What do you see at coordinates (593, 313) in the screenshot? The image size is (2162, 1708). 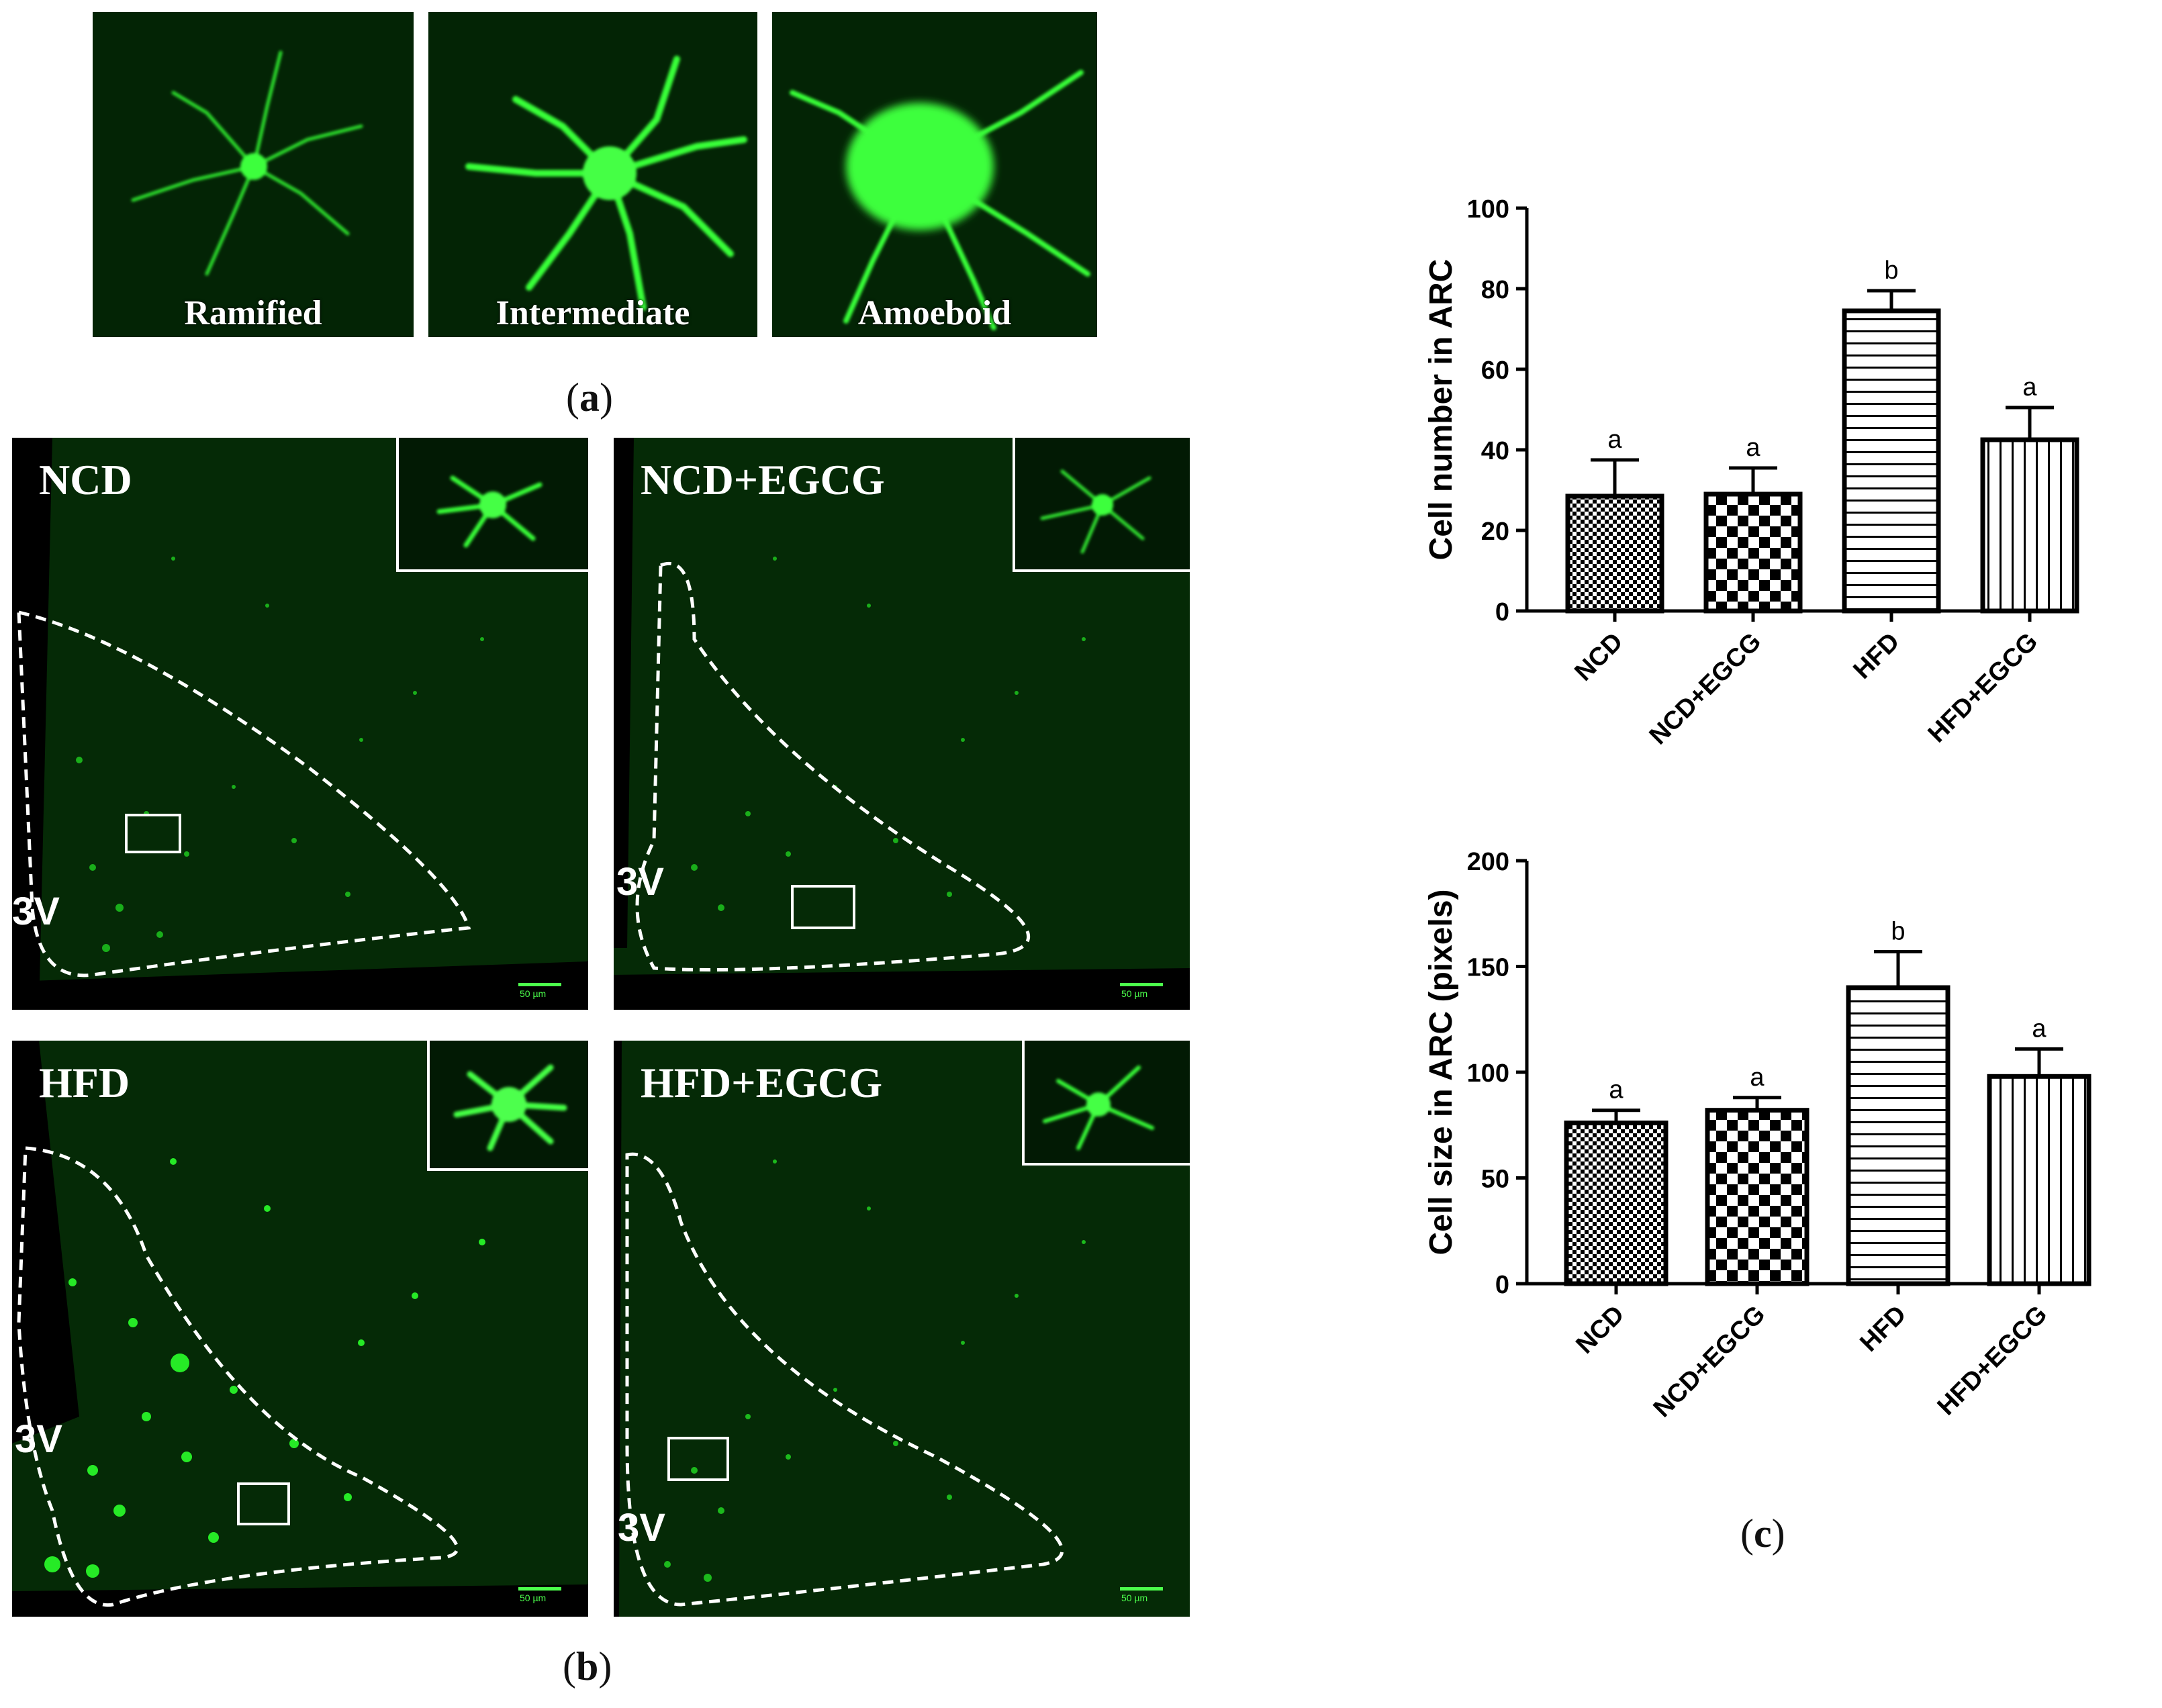 I see `label-intermediate: Intermediate` at bounding box center [593, 313].